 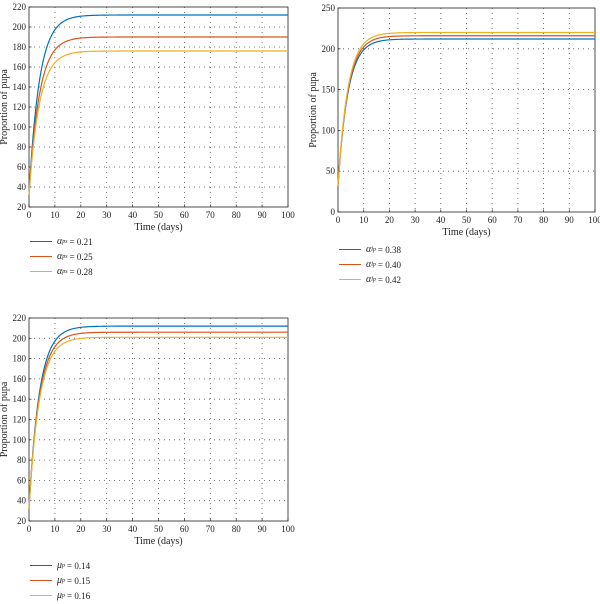 What do you see at coordinates (329, 90) in the screenshot?
I see `y-tick-label: 150` at bounding box center [329, 90].